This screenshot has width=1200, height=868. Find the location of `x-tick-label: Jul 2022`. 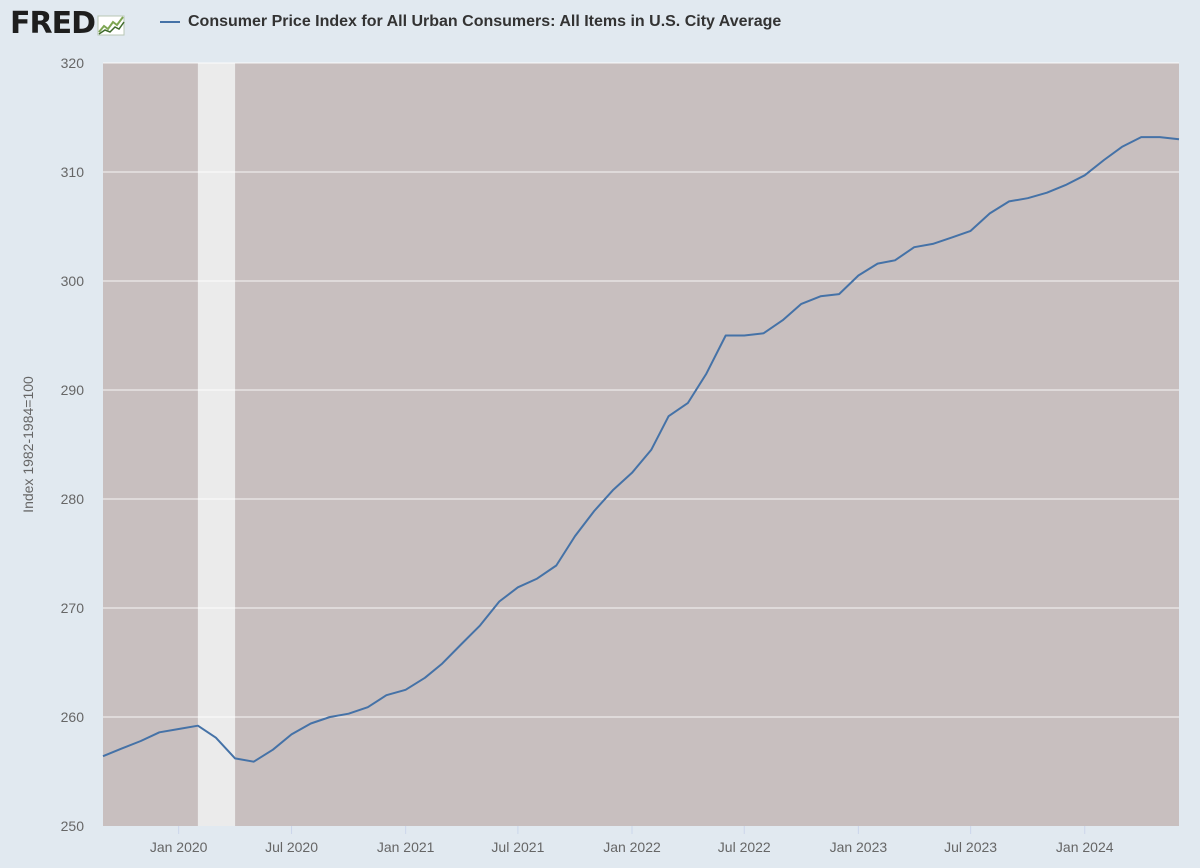

x-tick-label: Jul 2022 is located at coordinates (744, 847).